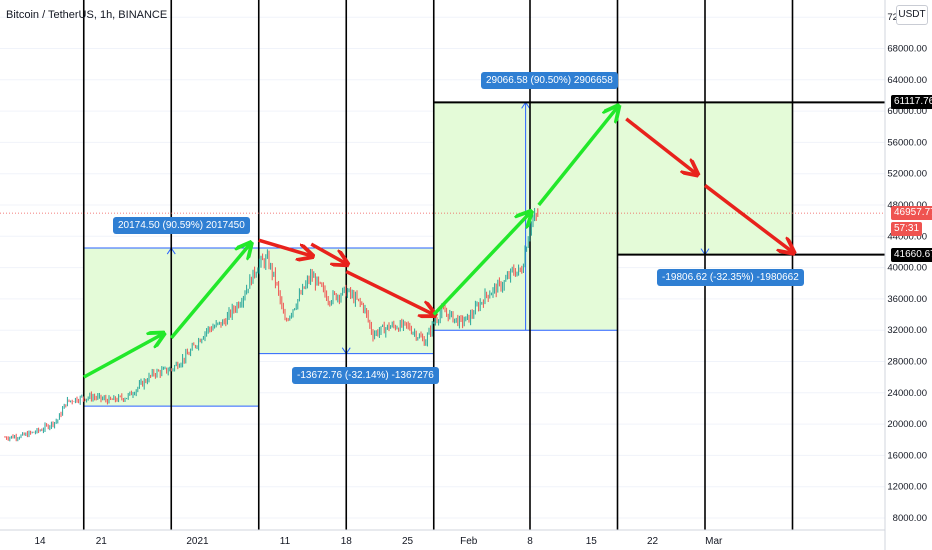  Describe the element at coordinates (907, 80) in the screenshot. I see `y-tick-label: 64000.00` at that location.